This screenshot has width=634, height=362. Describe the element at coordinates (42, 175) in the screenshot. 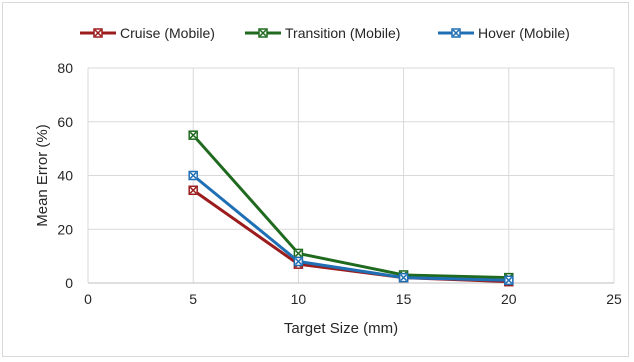

I see `y-axis-label: Mean Error (%)` at that location.